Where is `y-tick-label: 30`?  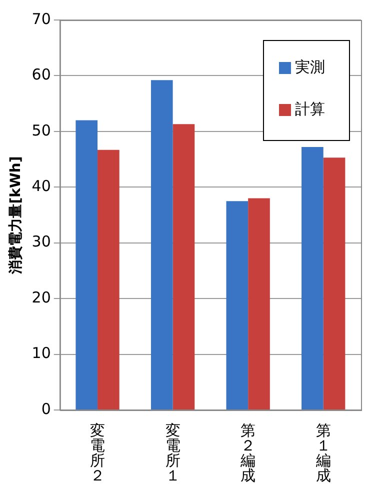
y-tick-label: 30 is located at coordinates (41, 241).